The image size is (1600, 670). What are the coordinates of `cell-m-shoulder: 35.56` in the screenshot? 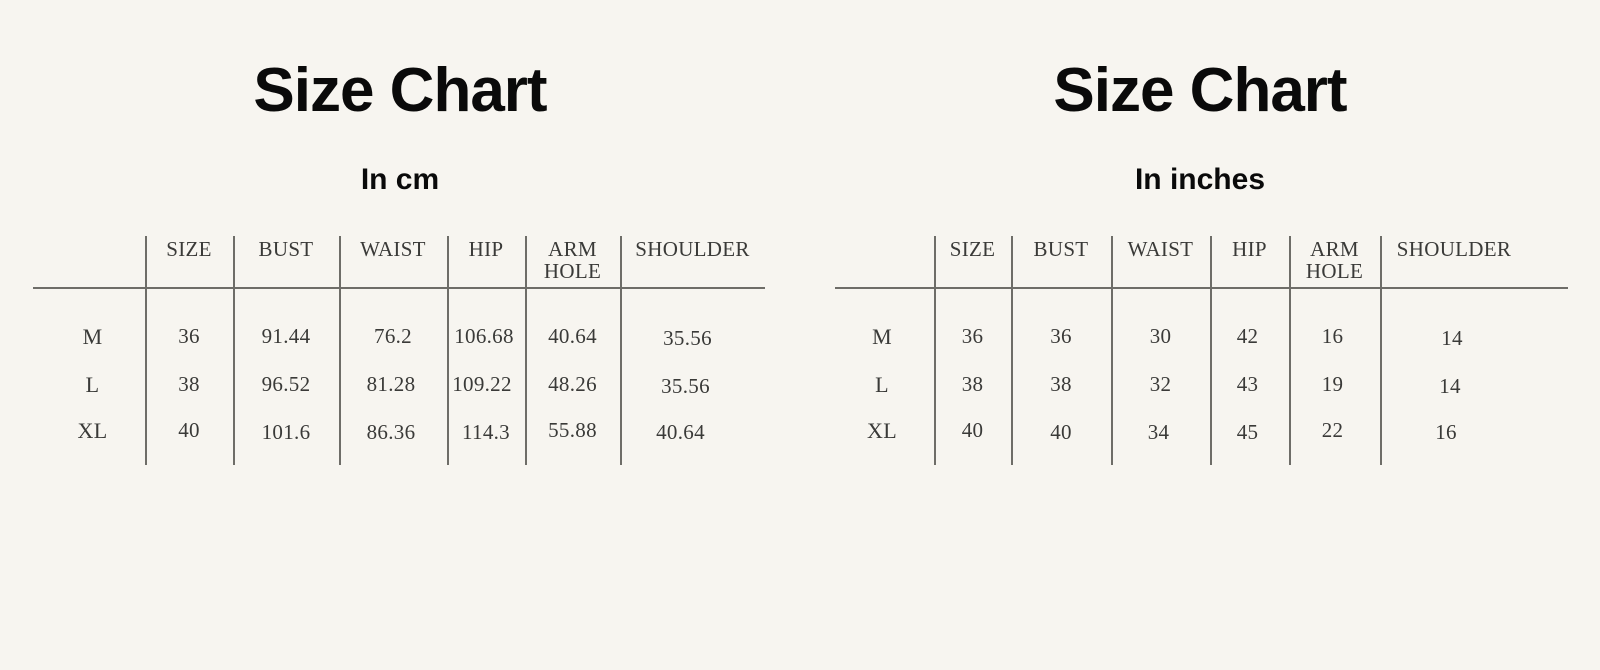 It's located at (687, 338).